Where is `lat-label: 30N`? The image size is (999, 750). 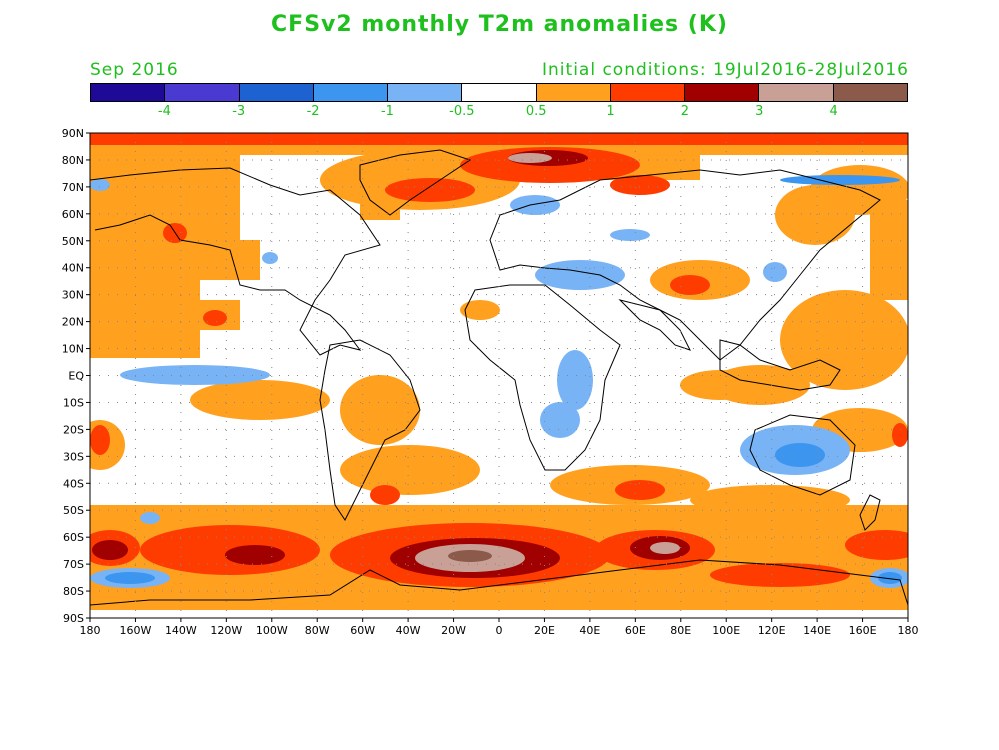 lat-label: 30N is located at coordinates (73, 295).